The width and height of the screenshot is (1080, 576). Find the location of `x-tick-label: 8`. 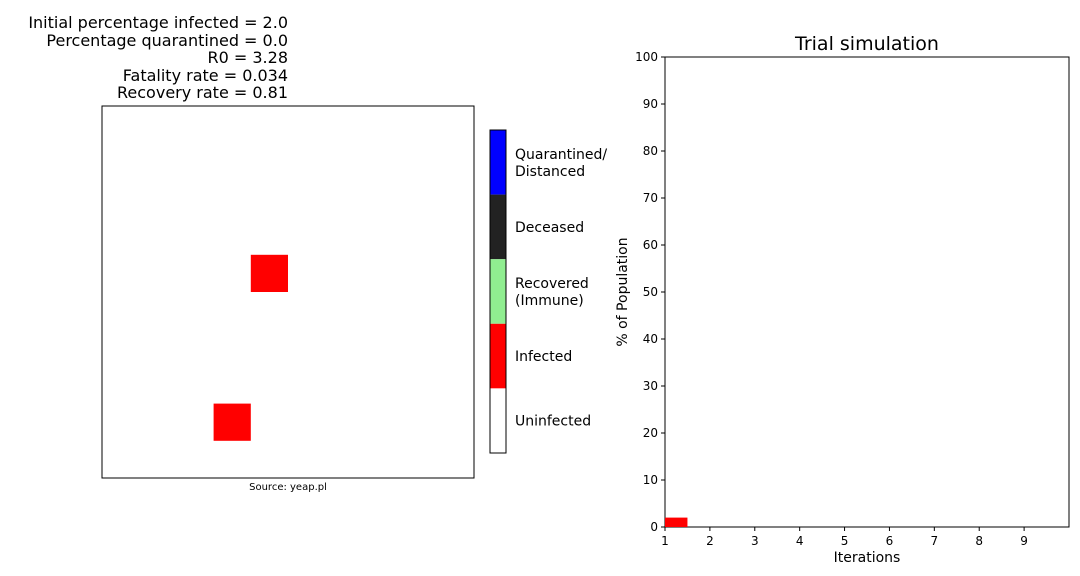

x-tick-label: 8 is located at coordinates (979, 541).